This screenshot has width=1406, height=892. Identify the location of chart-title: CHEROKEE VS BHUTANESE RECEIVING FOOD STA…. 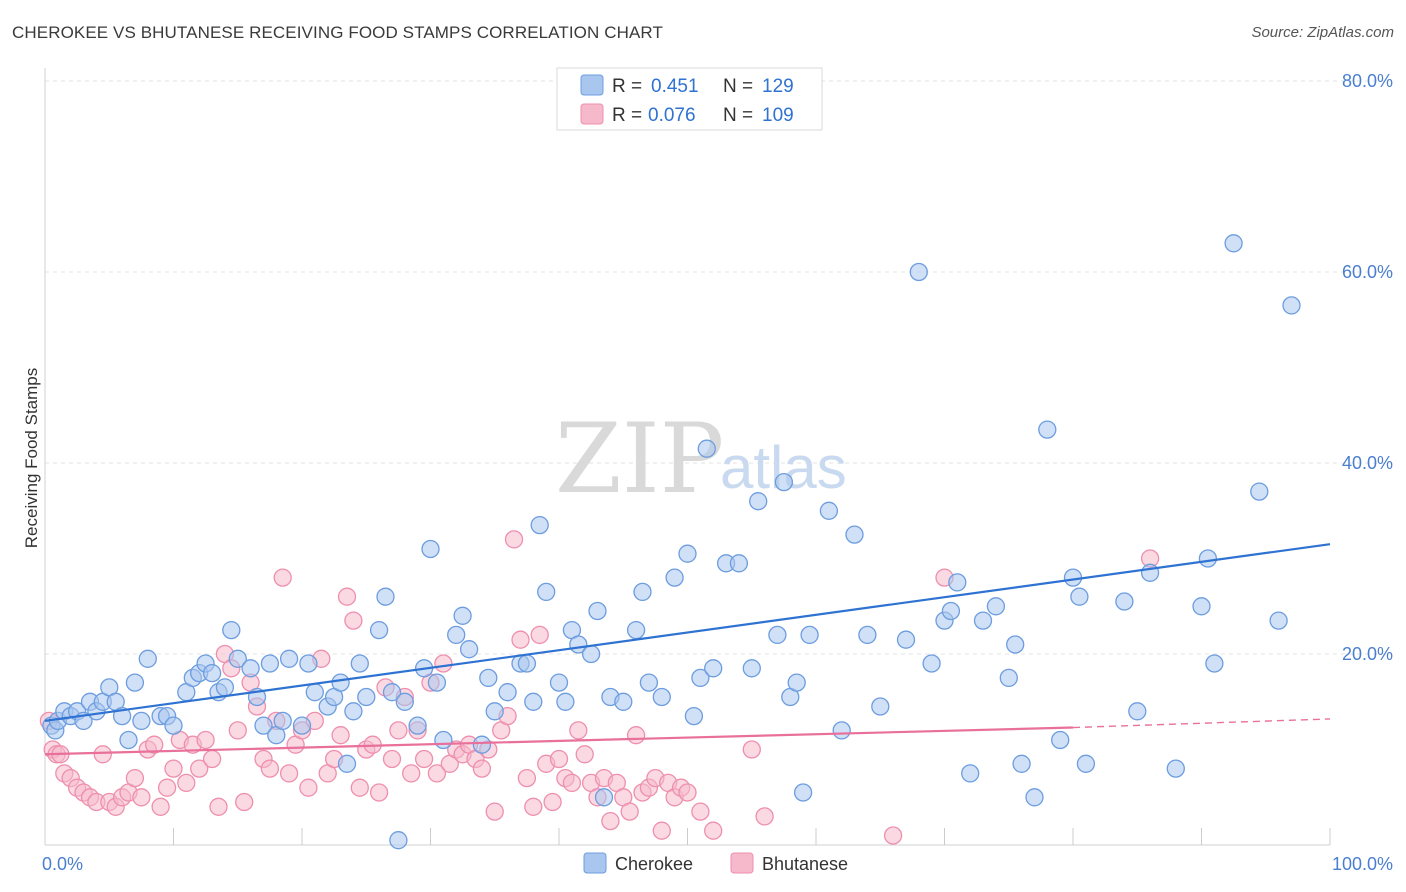
(337, 32).